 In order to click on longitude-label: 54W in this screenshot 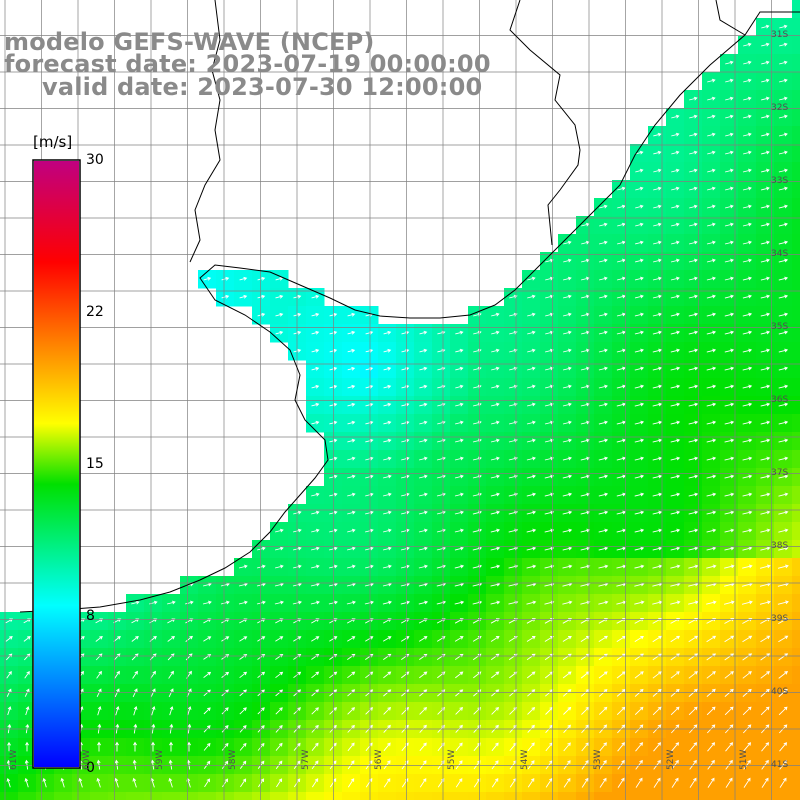, I will do `click(525, 759)`.